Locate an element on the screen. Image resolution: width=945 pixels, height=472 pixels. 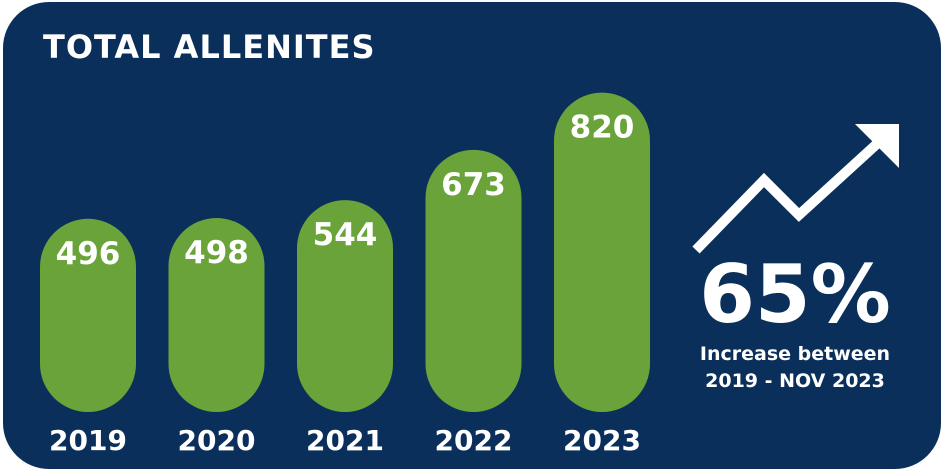
x-tick-label: 2021 is located at coordinates (345, 440).